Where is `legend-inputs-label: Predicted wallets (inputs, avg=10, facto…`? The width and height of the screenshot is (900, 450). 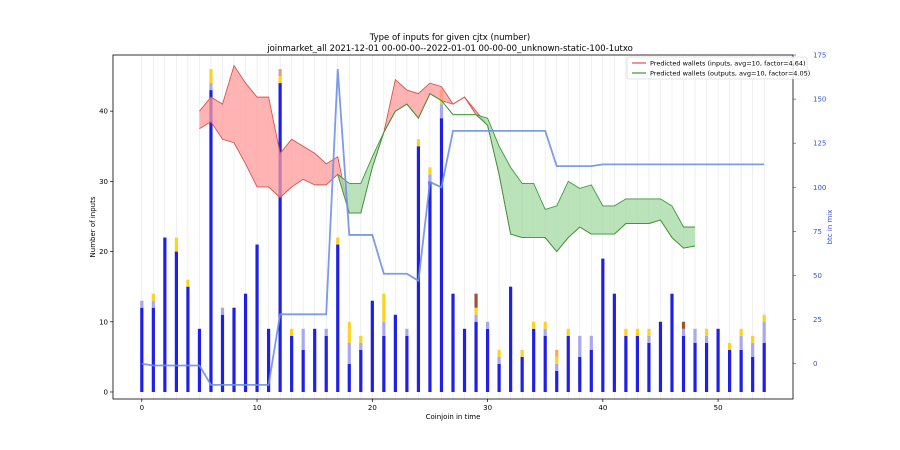
legend-inputs-label: Predicted wallets (inputs, avg=10, facto… is located at coordinates (728, 64).